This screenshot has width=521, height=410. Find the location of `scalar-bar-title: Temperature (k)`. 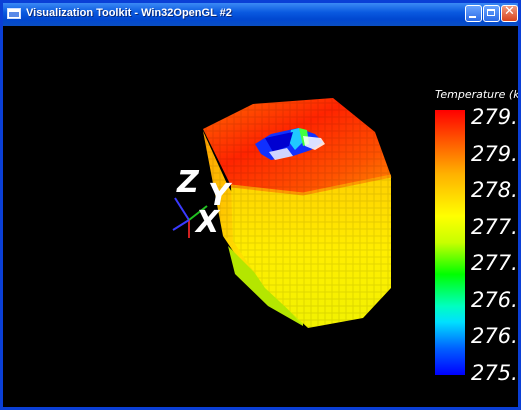

scalar-bar-title: Temperature (k) is located at coordinates (476, 94).